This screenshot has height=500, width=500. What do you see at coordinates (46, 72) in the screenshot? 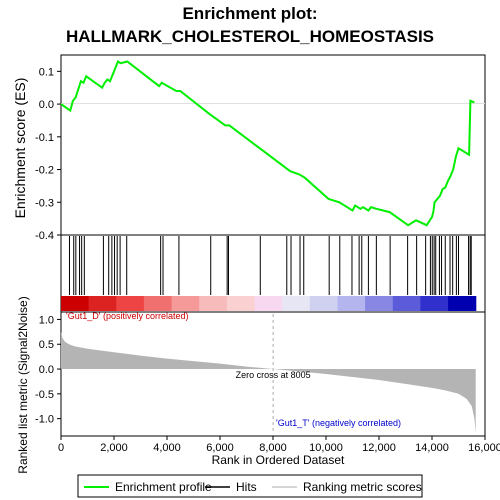
I see `es-y-tick-label: 0.1` at bounding box center [46, 72].